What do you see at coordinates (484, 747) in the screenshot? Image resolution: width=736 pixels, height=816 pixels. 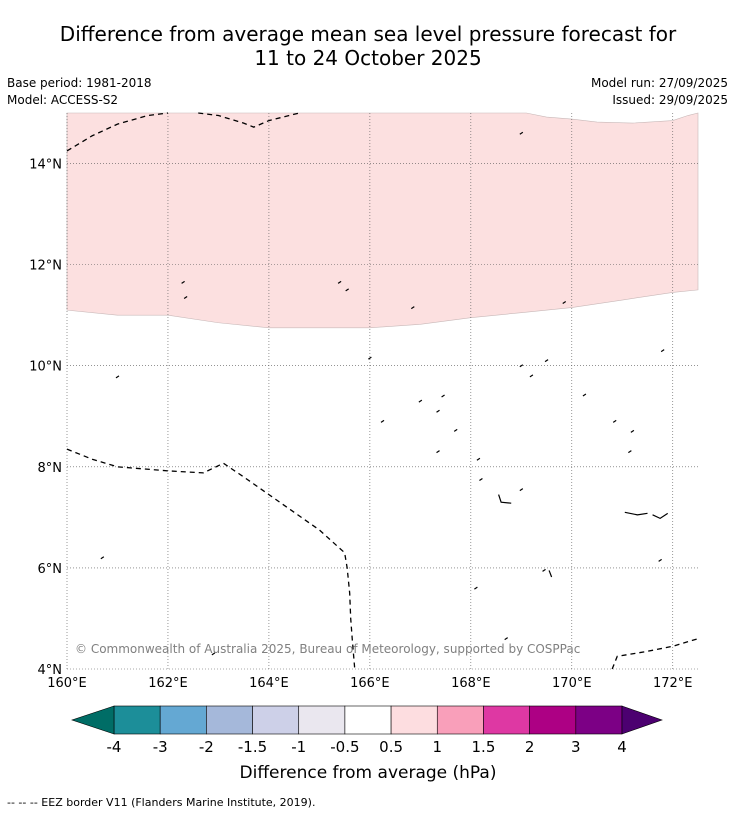 I see `colorbar-tick-label: 1.5` at bounding box center [484, 747].